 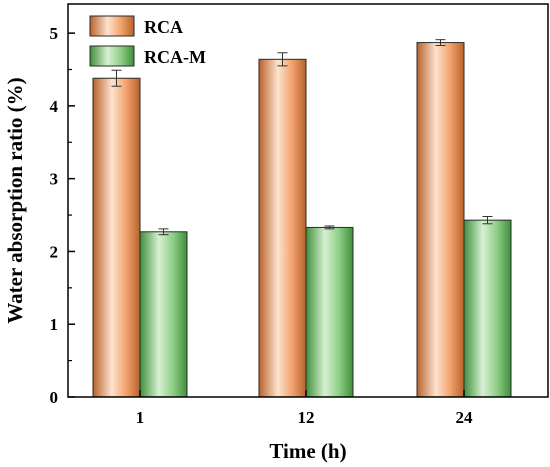 I want to click on x-axis-ticks: 1 12 24, so click(x=304, y=408).